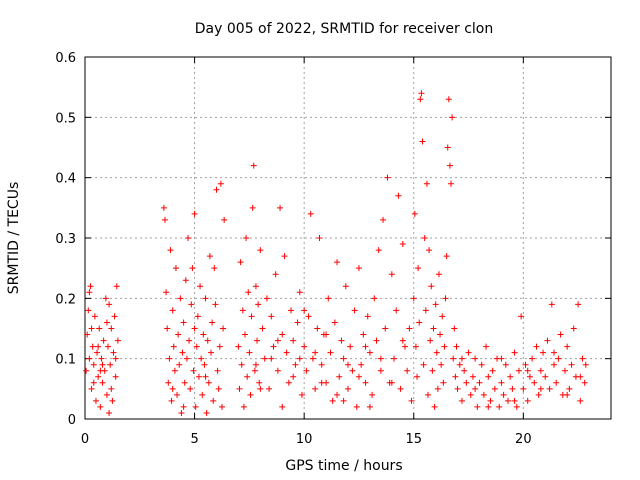 The image size is (640, 480). What do you see at coordinates (523, 439) in the screenshot?
I see `x-tick-label: 20` at bounding box center [523, 439].